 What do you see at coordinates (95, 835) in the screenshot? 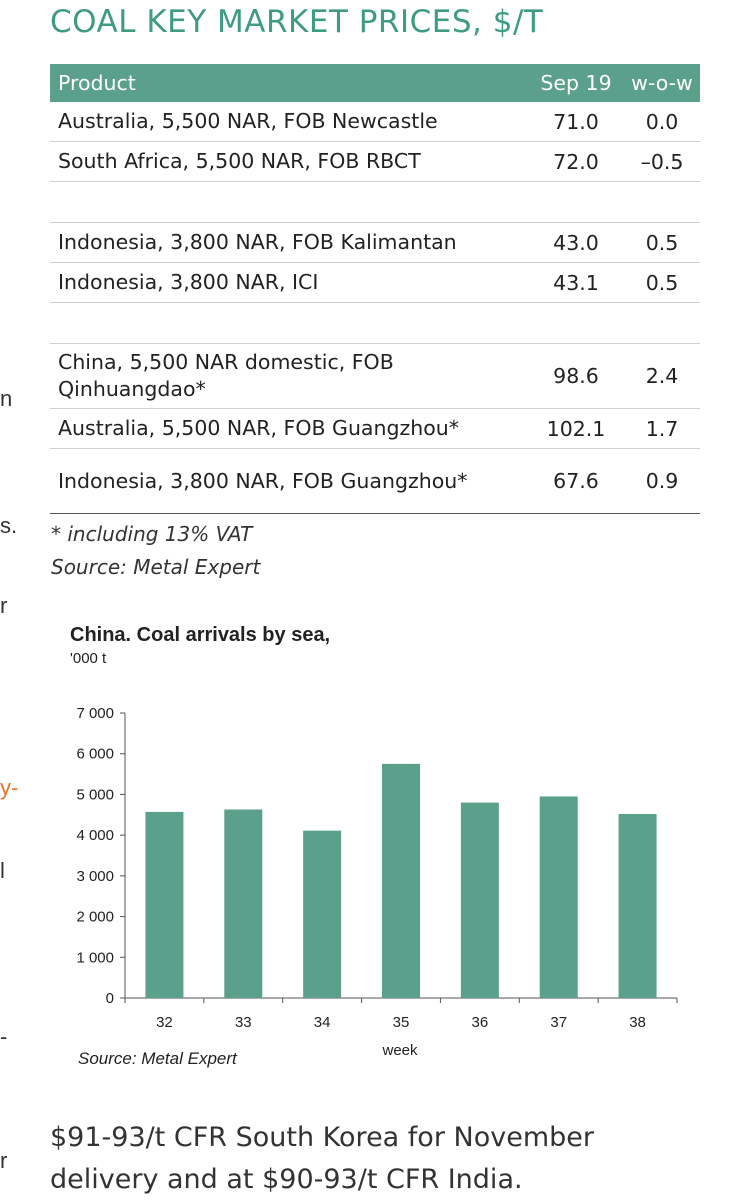
I see `y-tick-label: 4 000` at bounding box center [95, 835].